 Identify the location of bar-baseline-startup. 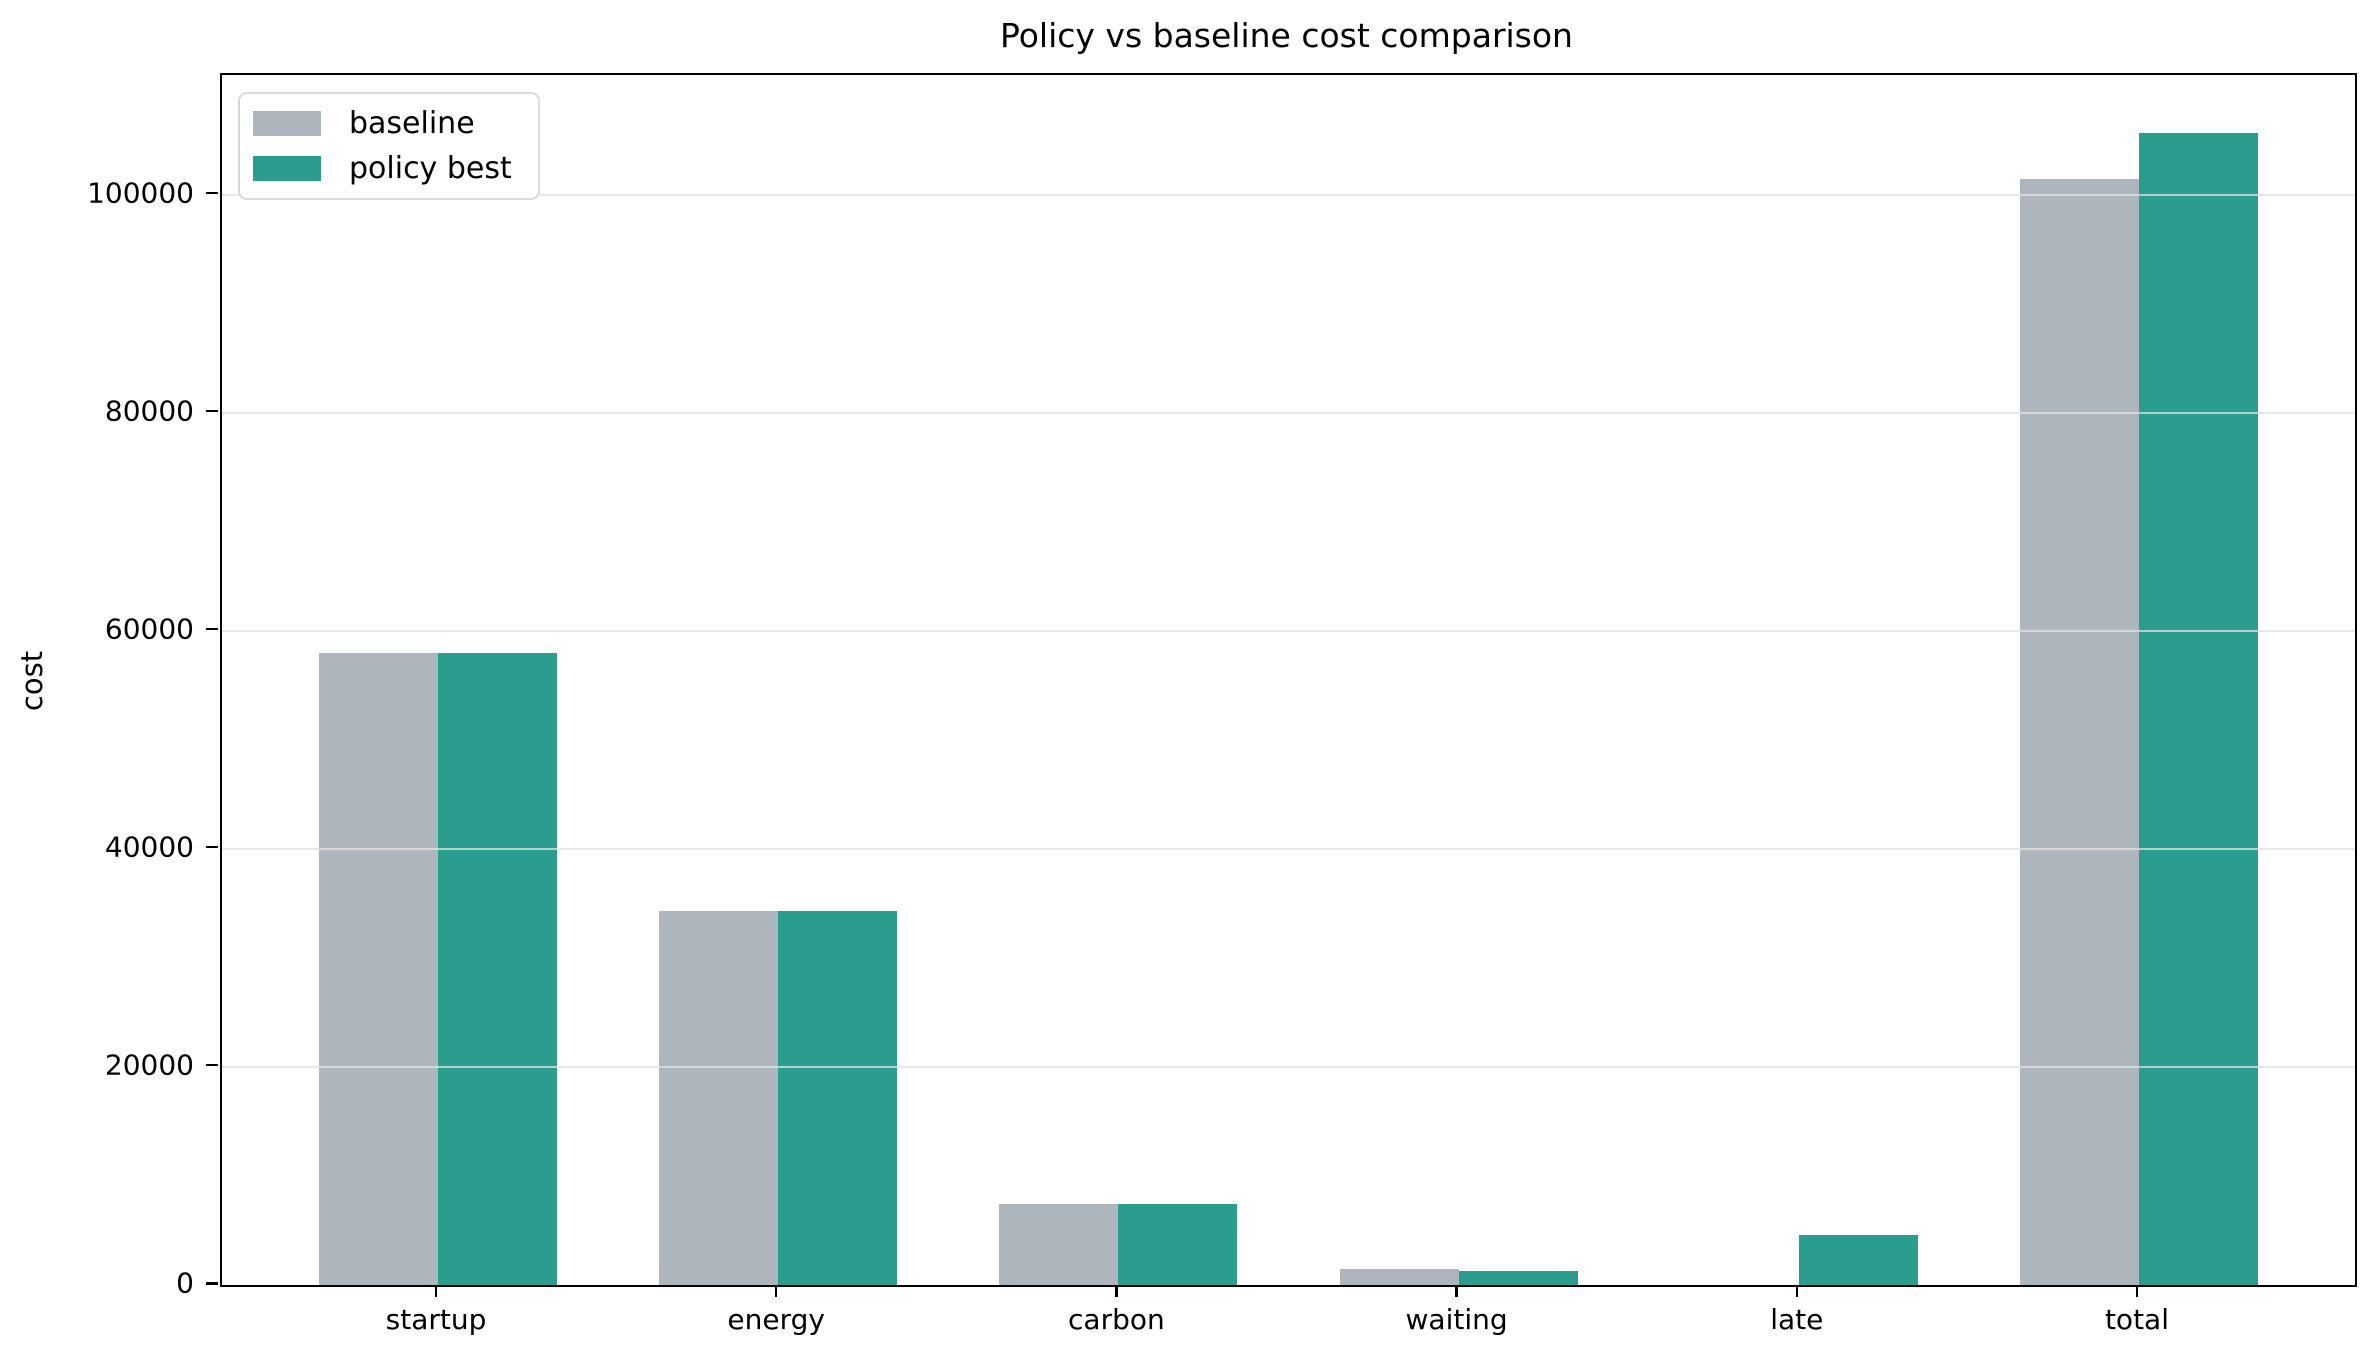
(378, 968).